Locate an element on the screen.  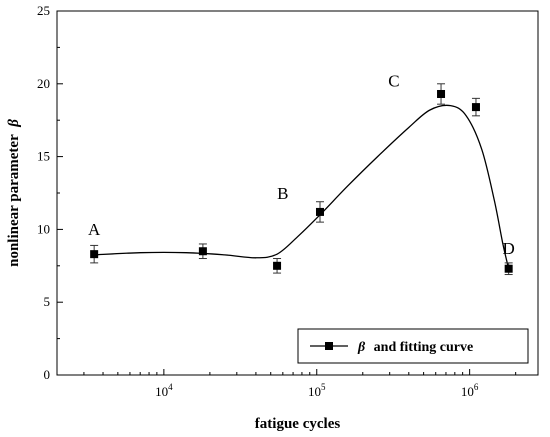
y-axis: 0 5 10 15 20 25 is located at coordinates (50, 192).